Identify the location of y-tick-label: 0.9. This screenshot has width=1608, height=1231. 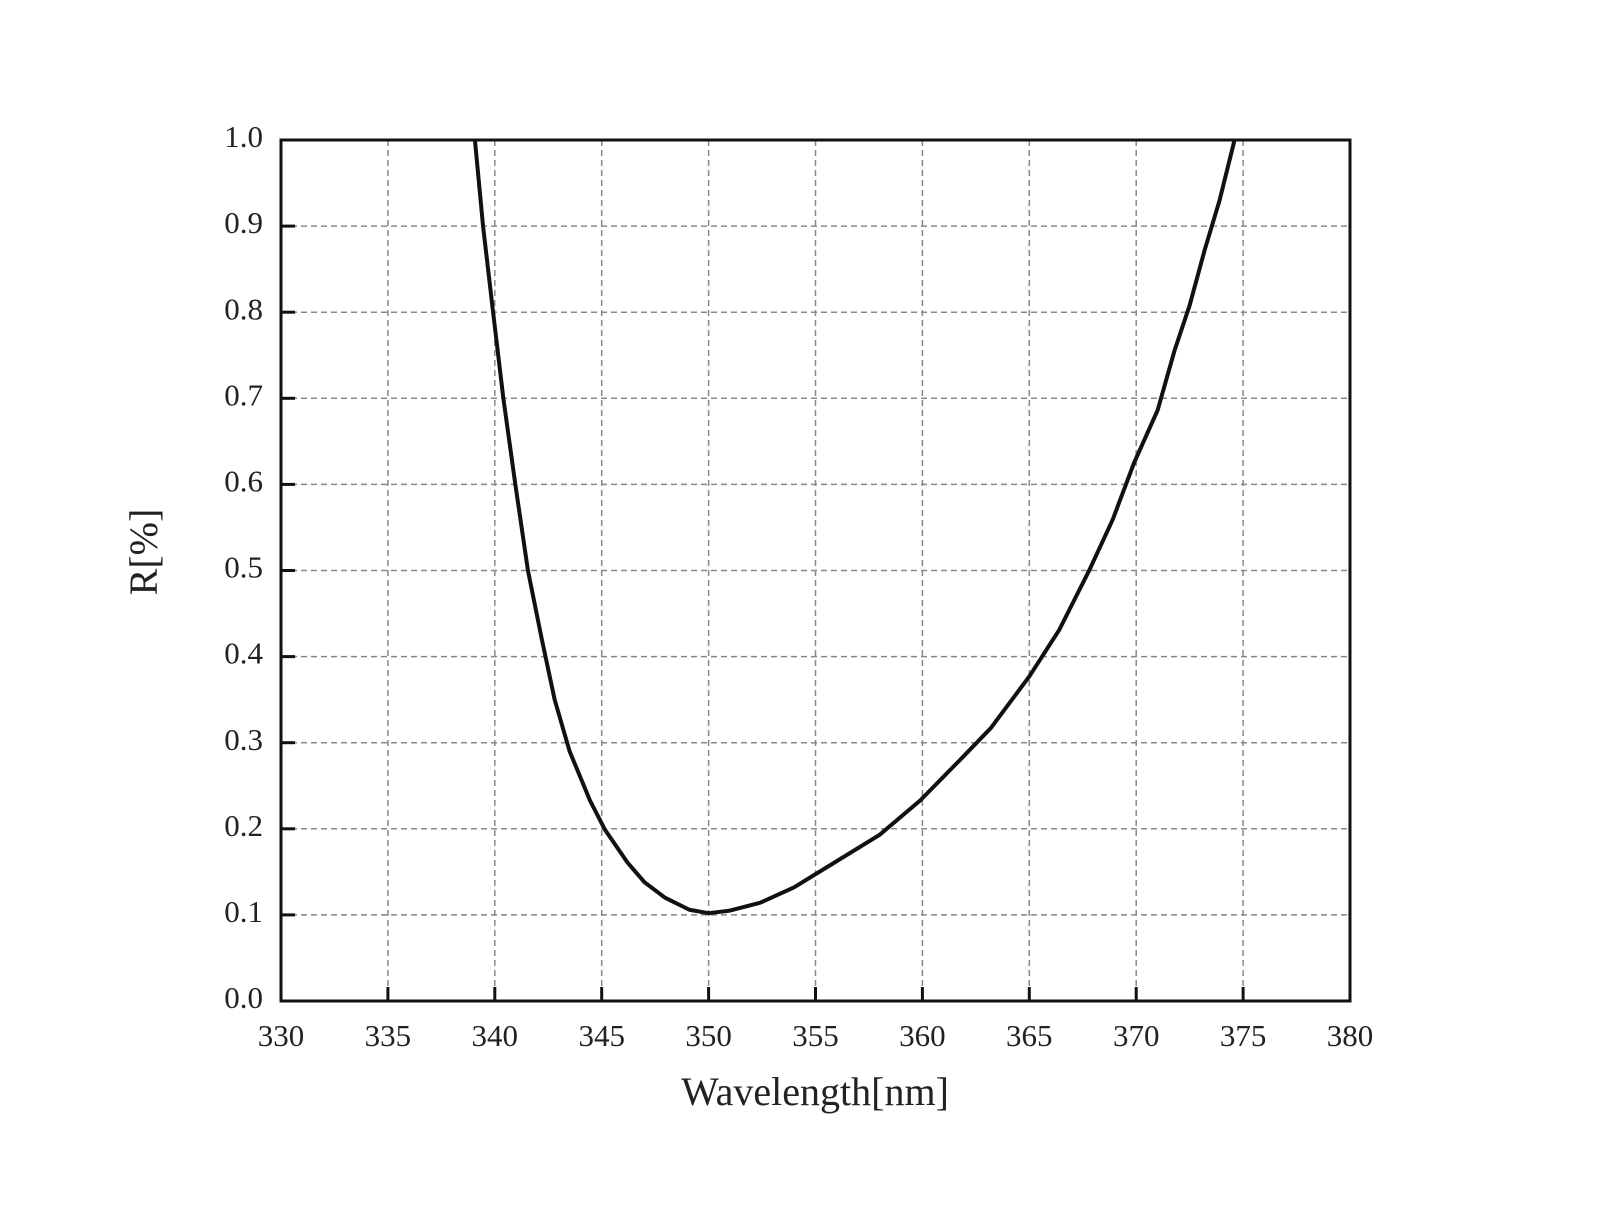
(243, 222).